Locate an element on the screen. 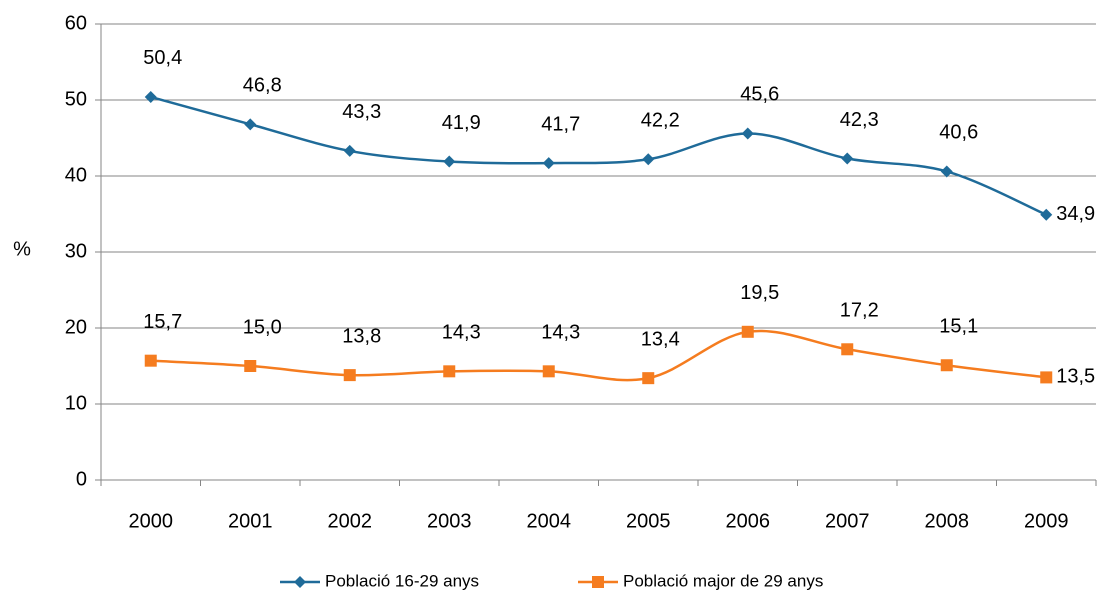  data-label: 43,3 is located at coordinates (361, 112).